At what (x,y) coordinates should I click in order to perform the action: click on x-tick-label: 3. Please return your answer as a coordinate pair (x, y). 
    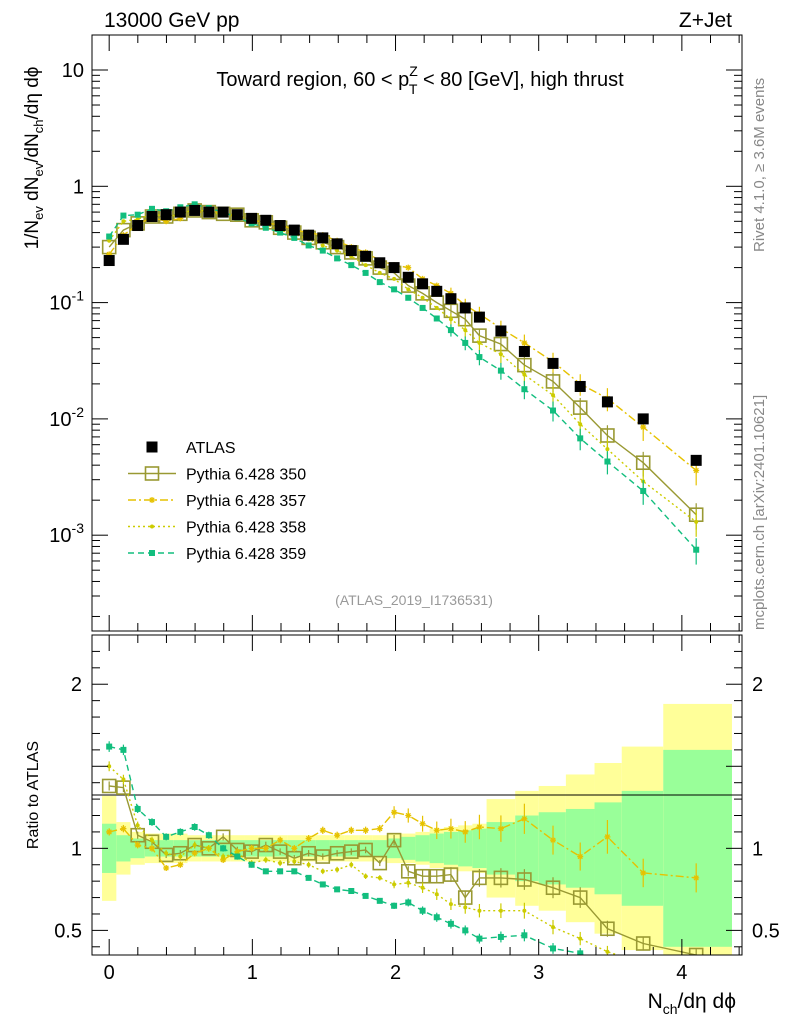
    Looking at the image, I should click on (538, 973).